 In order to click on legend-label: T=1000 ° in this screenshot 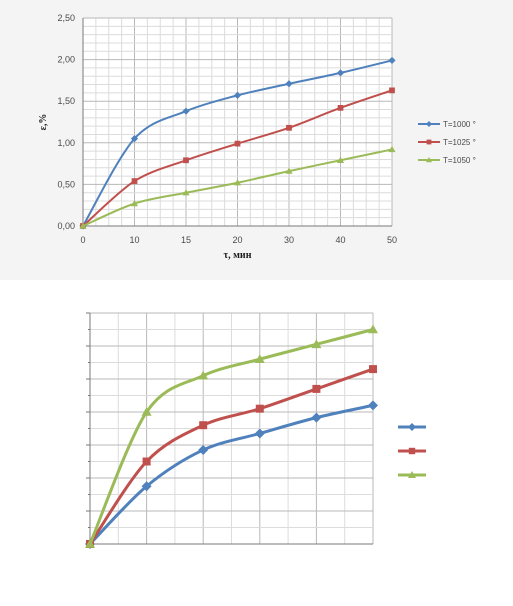, I will do `click(459, 124)`.